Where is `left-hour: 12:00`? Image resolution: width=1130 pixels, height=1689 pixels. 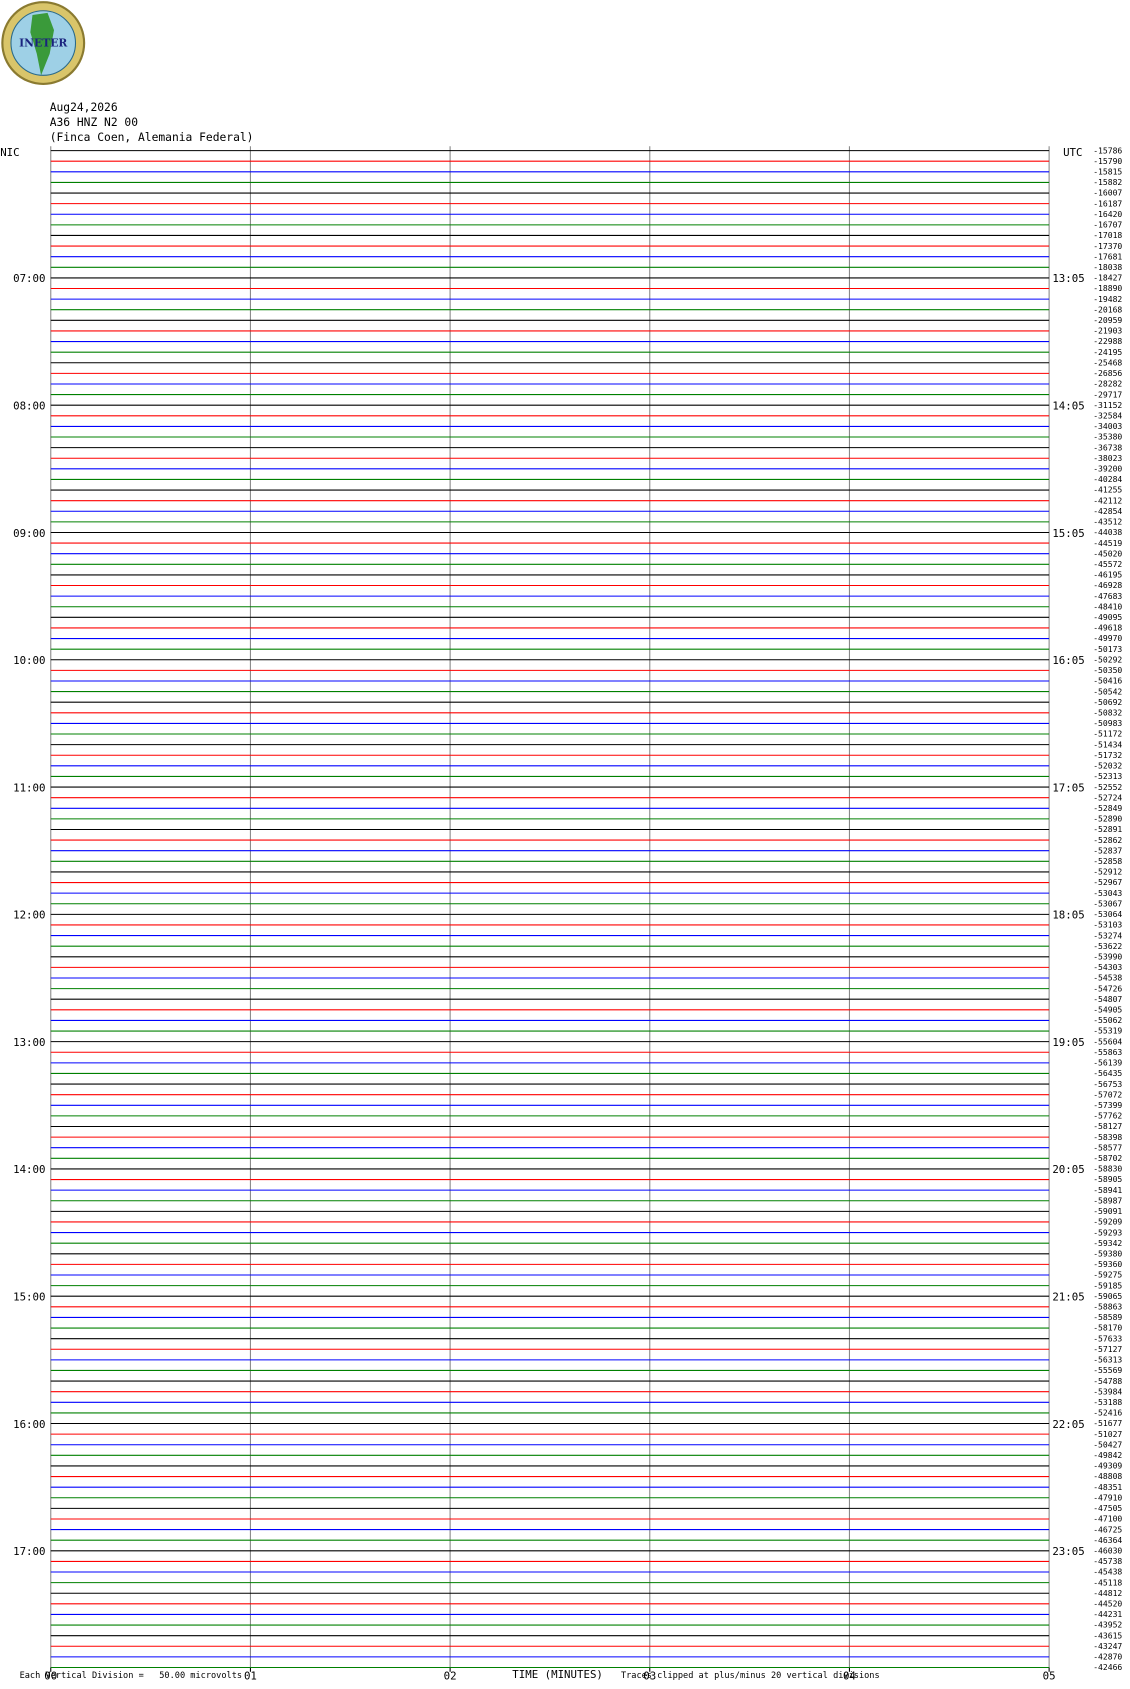
left-hour: 12:00 is located at coordinates (29, 915).